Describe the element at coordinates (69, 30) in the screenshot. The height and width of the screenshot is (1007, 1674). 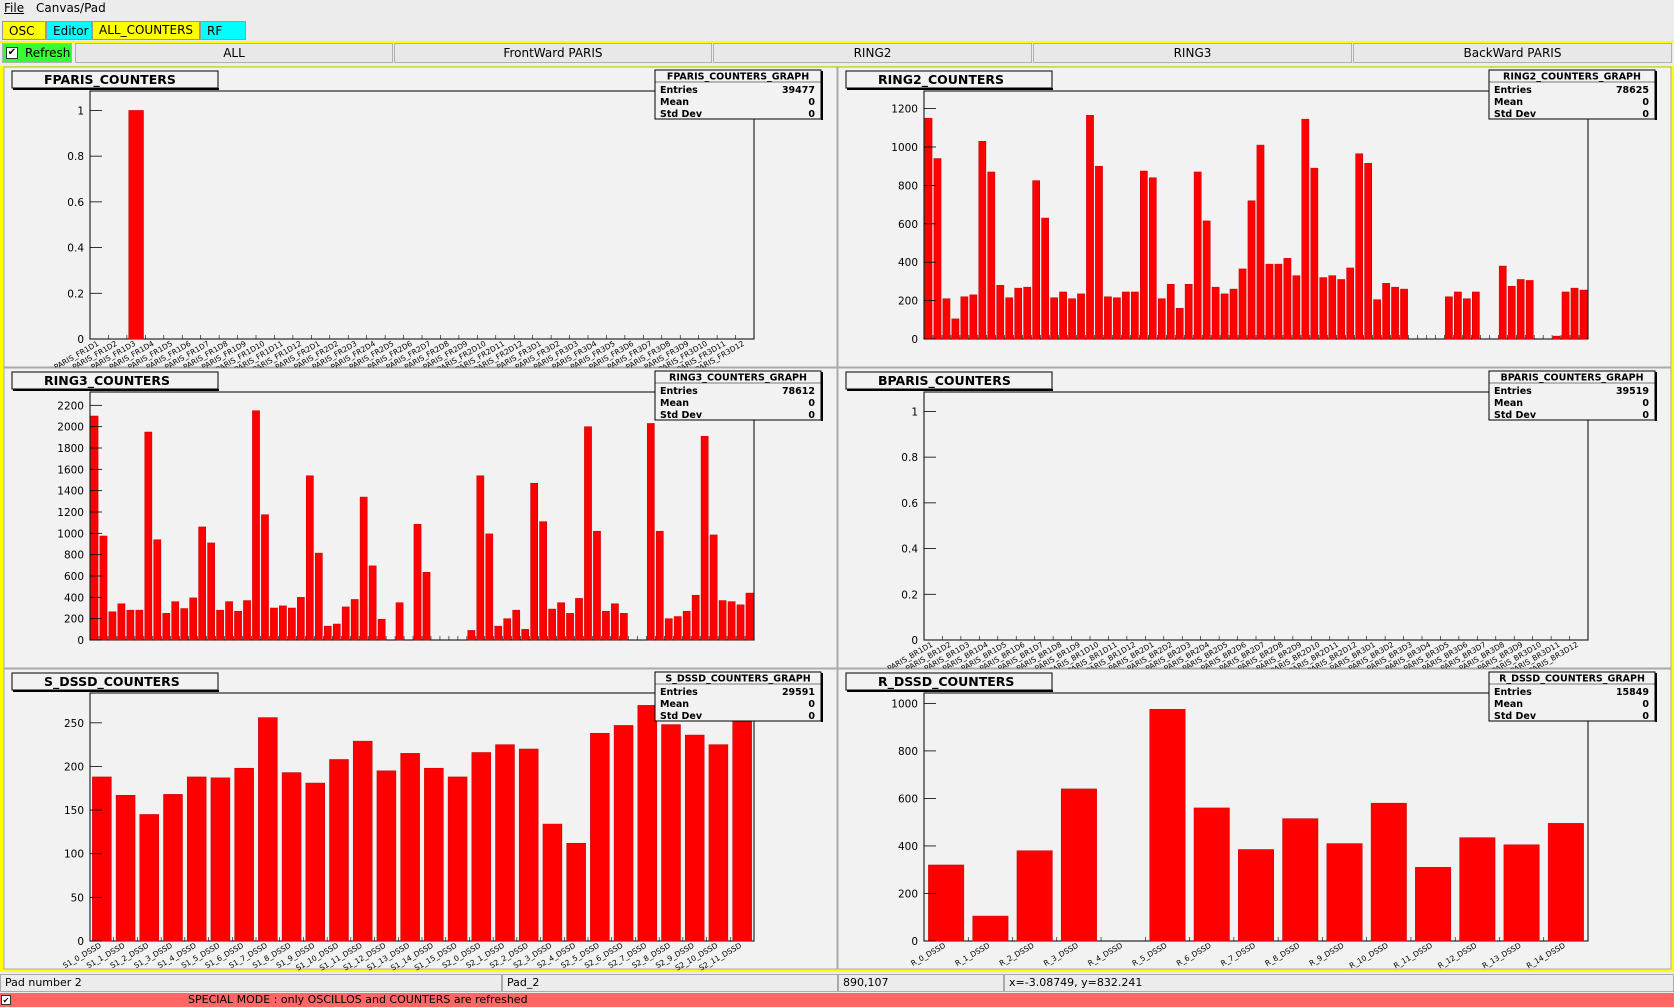
I see `tab: Editor` at that location.